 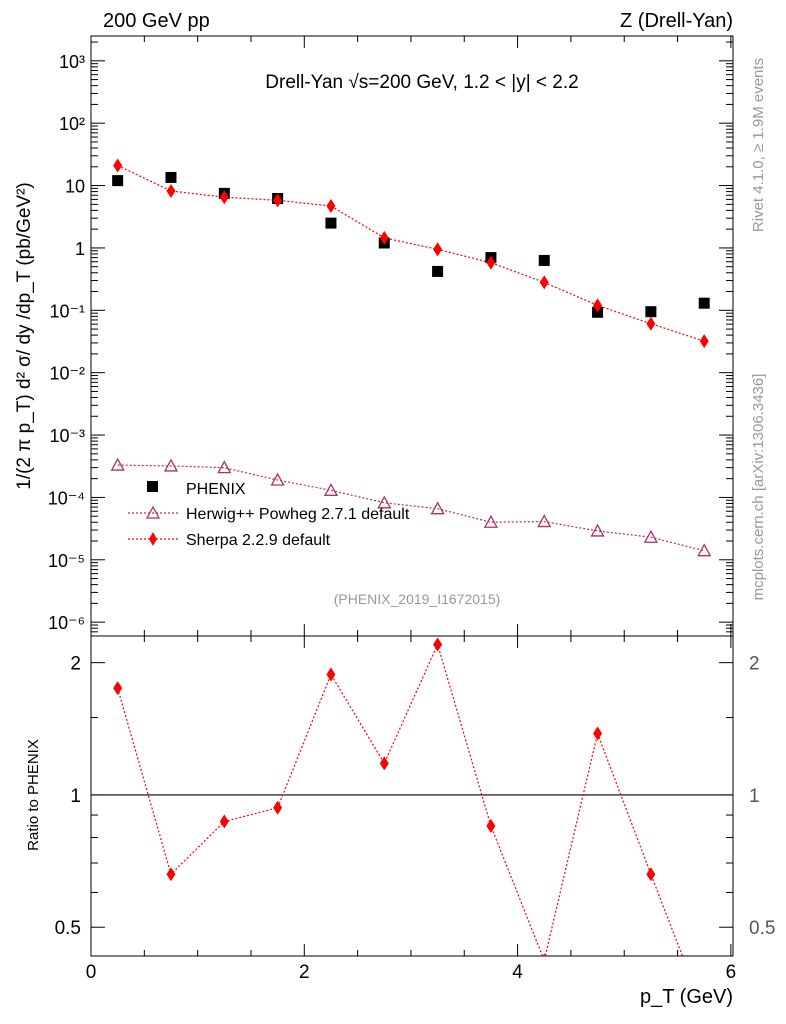 I want to click on y-tick-label-right: 2, so click(x=754, y=664).